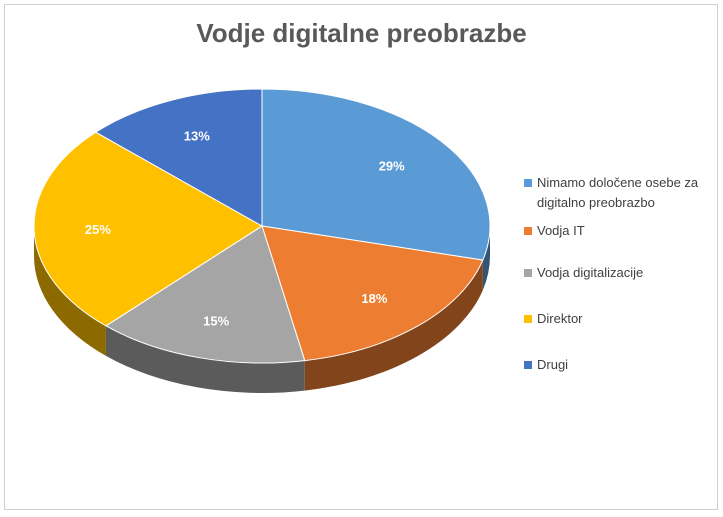 The height and width of the screenshot is (517, 723). I want to click on legend-item: Direktor, so click(553, 319).